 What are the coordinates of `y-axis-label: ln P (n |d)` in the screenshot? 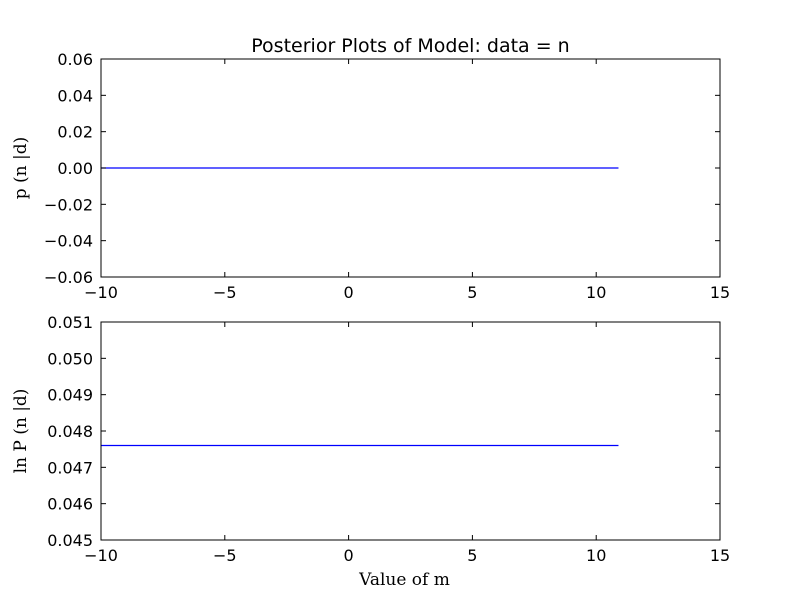 It's located at (21, 431).